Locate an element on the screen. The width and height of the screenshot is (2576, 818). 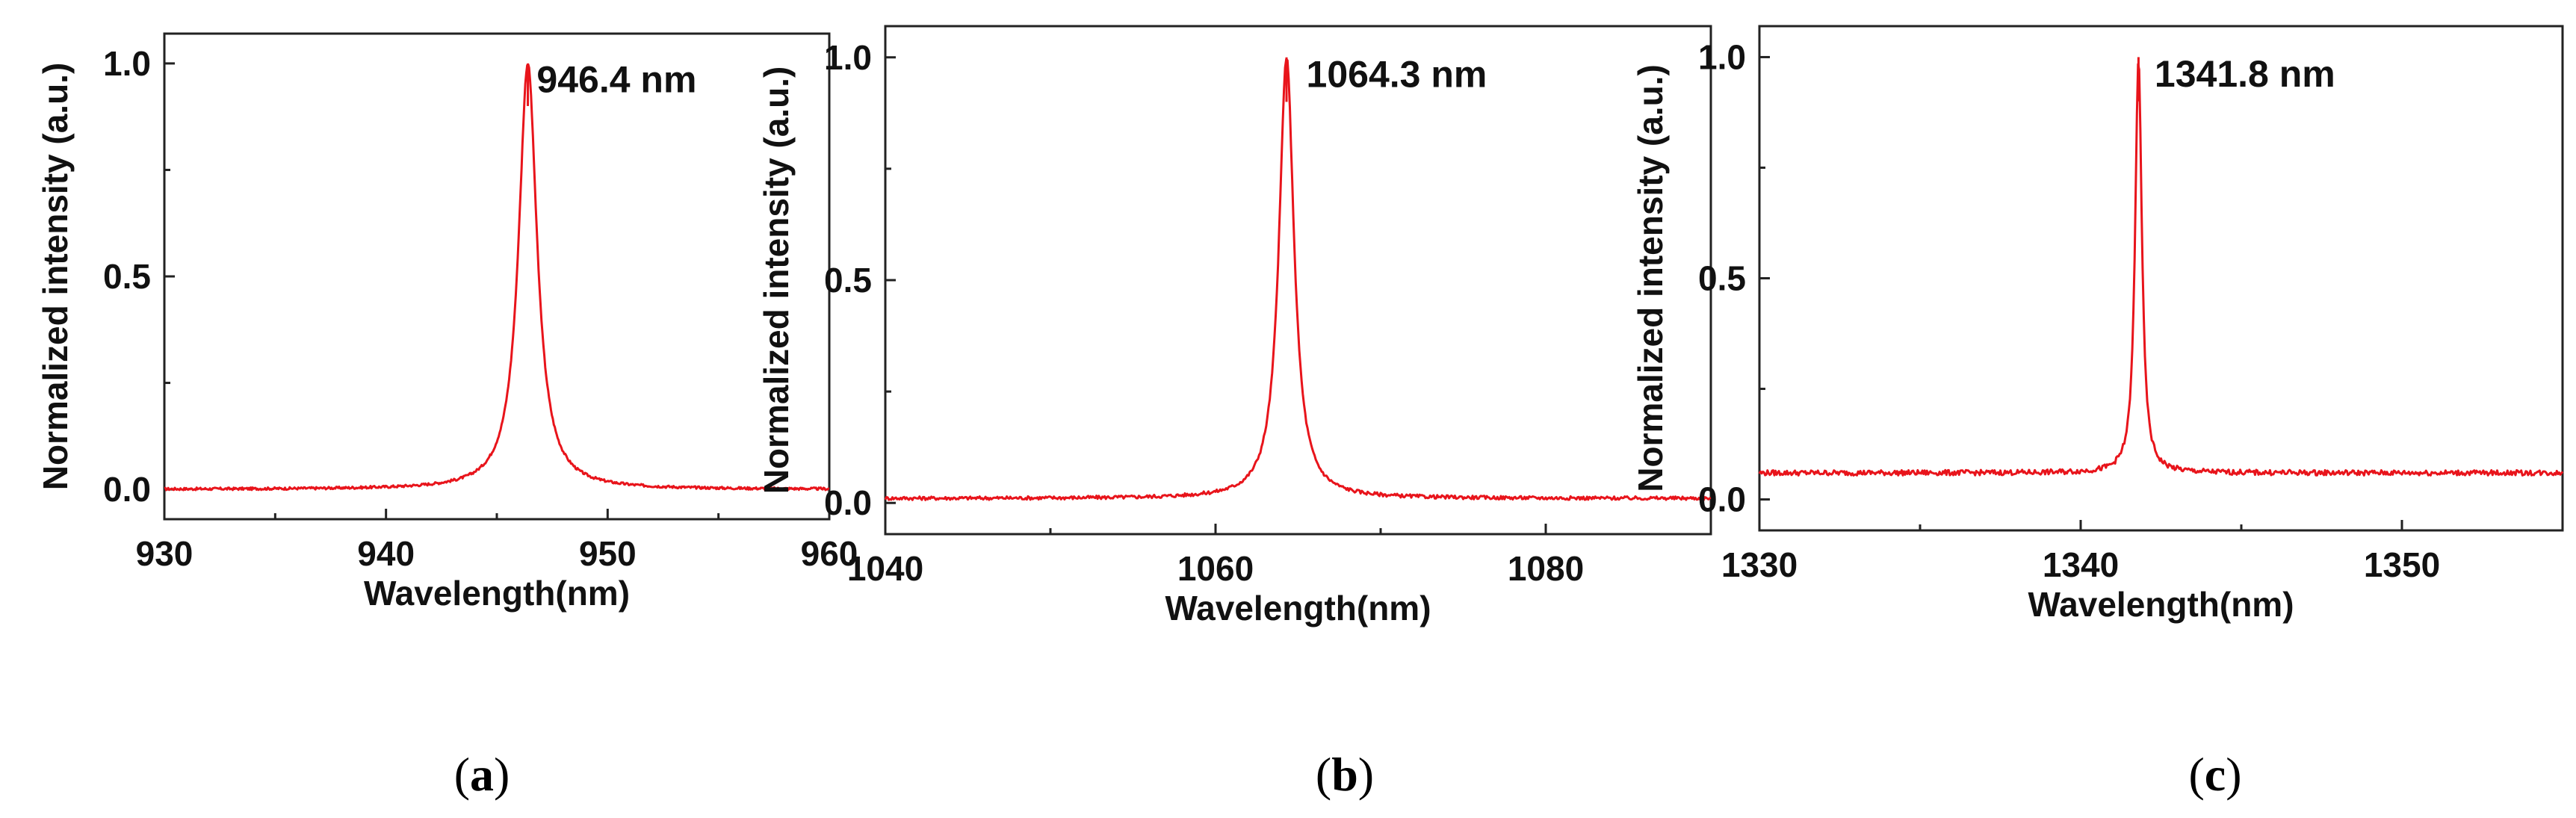
x-tick-label: 1040 is located at coordinates (885, 568).